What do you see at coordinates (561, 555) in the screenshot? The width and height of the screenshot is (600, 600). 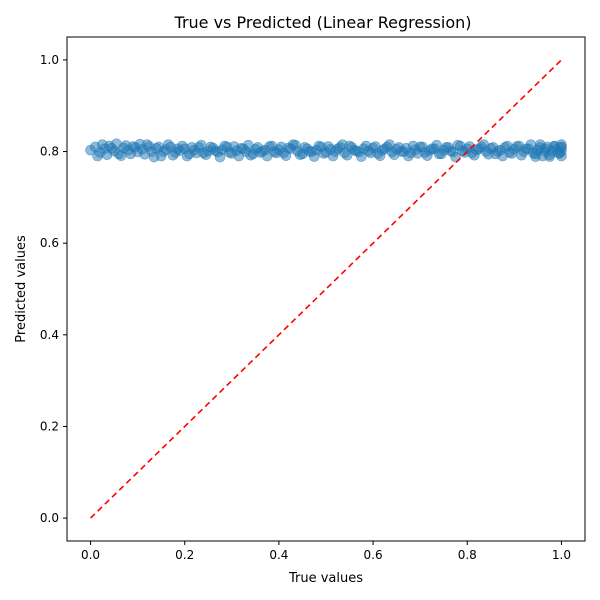 I see `x-tick-label: 1.0` at bounding box center [561, 555].